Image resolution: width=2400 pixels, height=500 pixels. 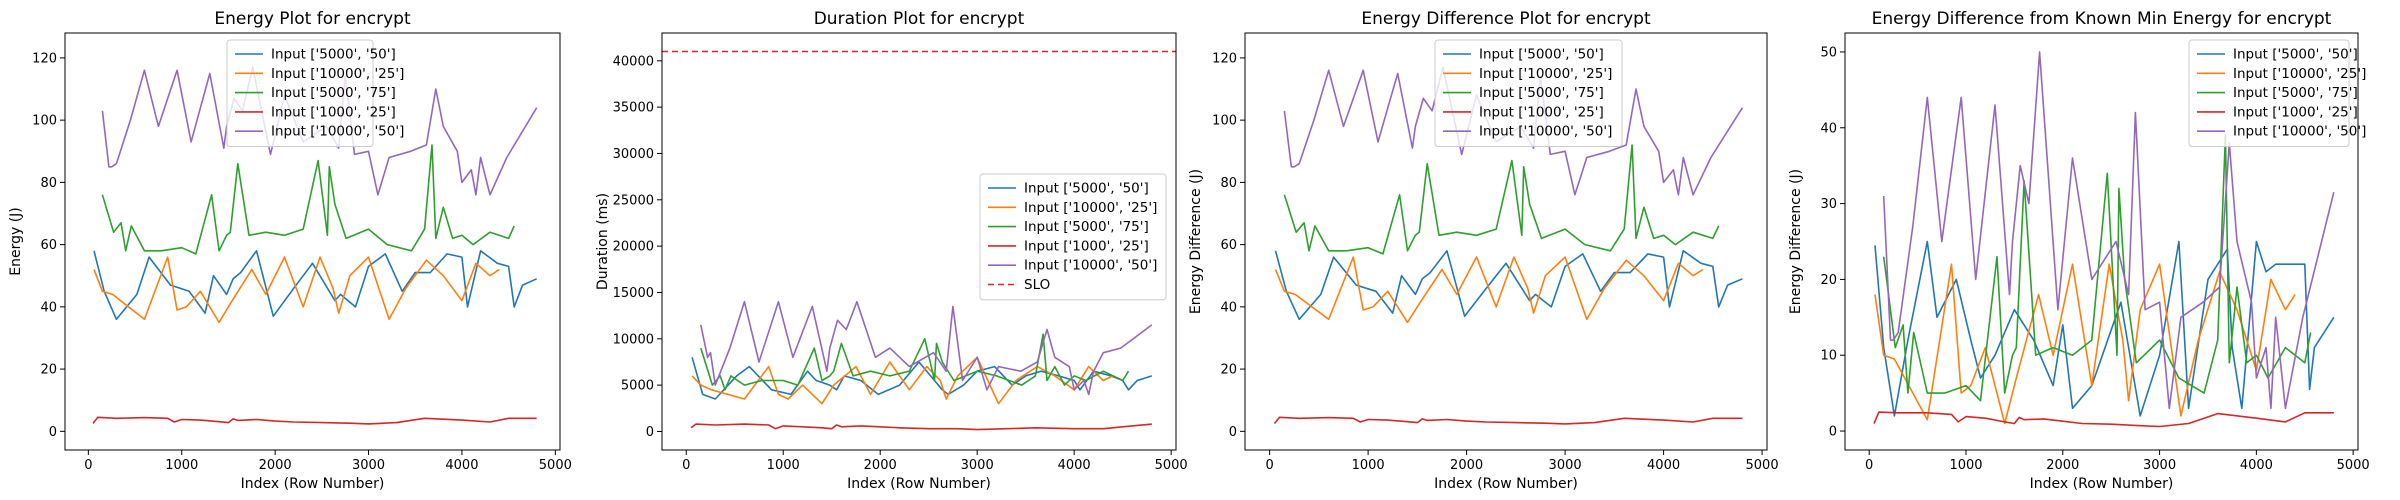 I want to click on y-tick-label: 10, so click(x=1828, y=356).